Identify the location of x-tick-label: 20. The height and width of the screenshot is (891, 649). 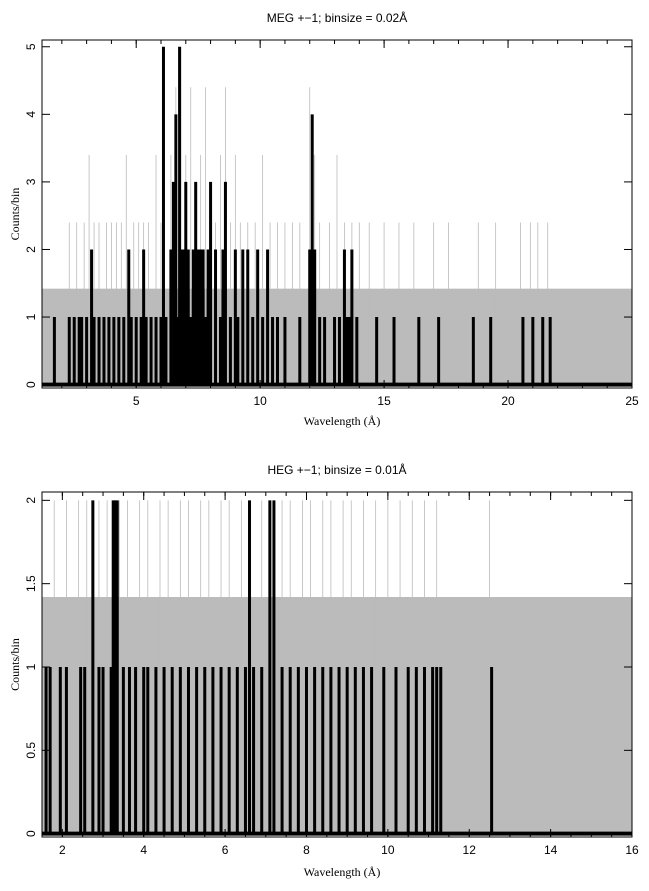
(508, 401).